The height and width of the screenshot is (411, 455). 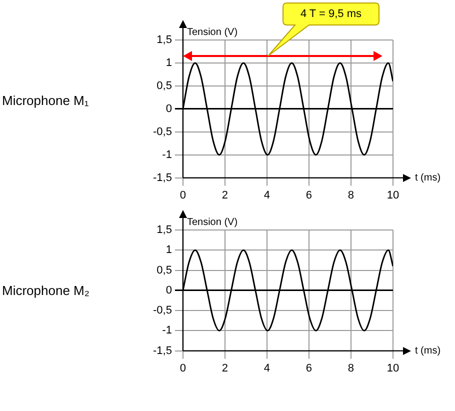 I want to click on text: Microphone M₁, so click(x=46, y=100).